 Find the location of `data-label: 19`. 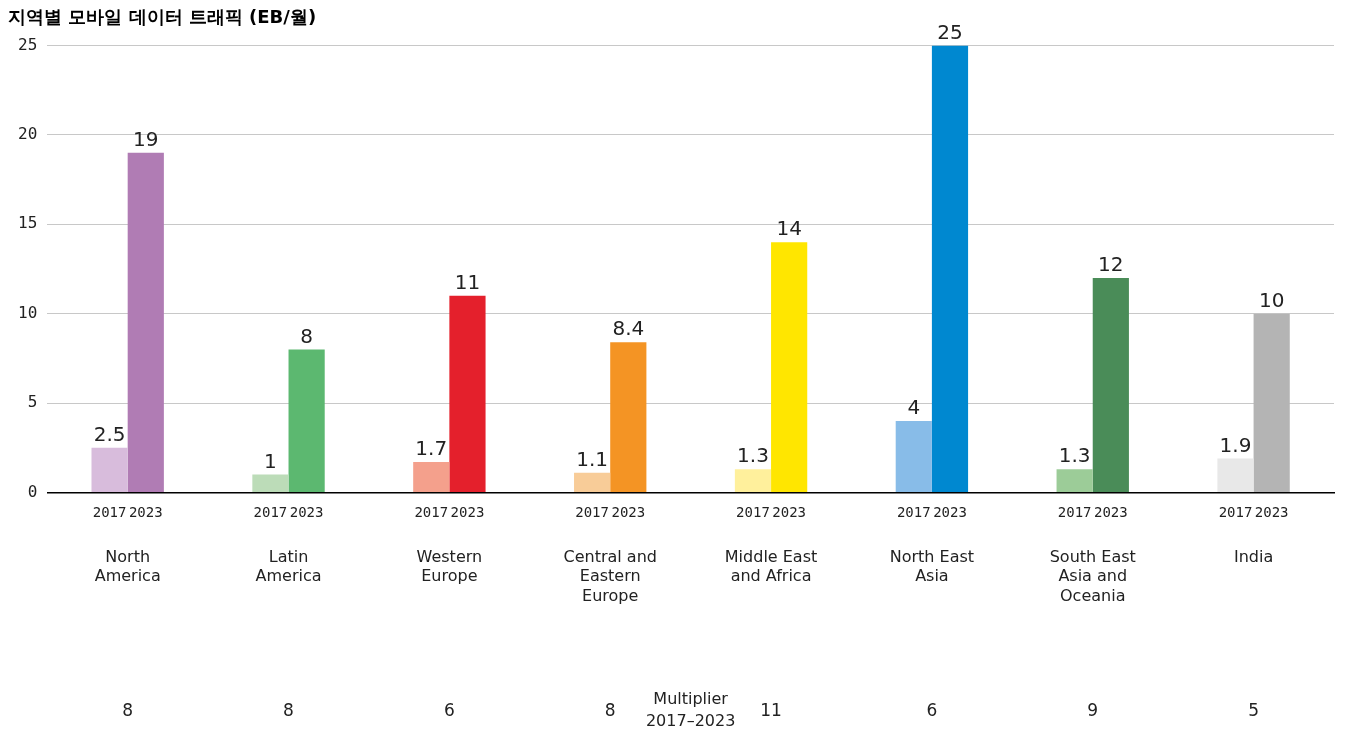

data-label: 19 is located at coordinates (146, 139).